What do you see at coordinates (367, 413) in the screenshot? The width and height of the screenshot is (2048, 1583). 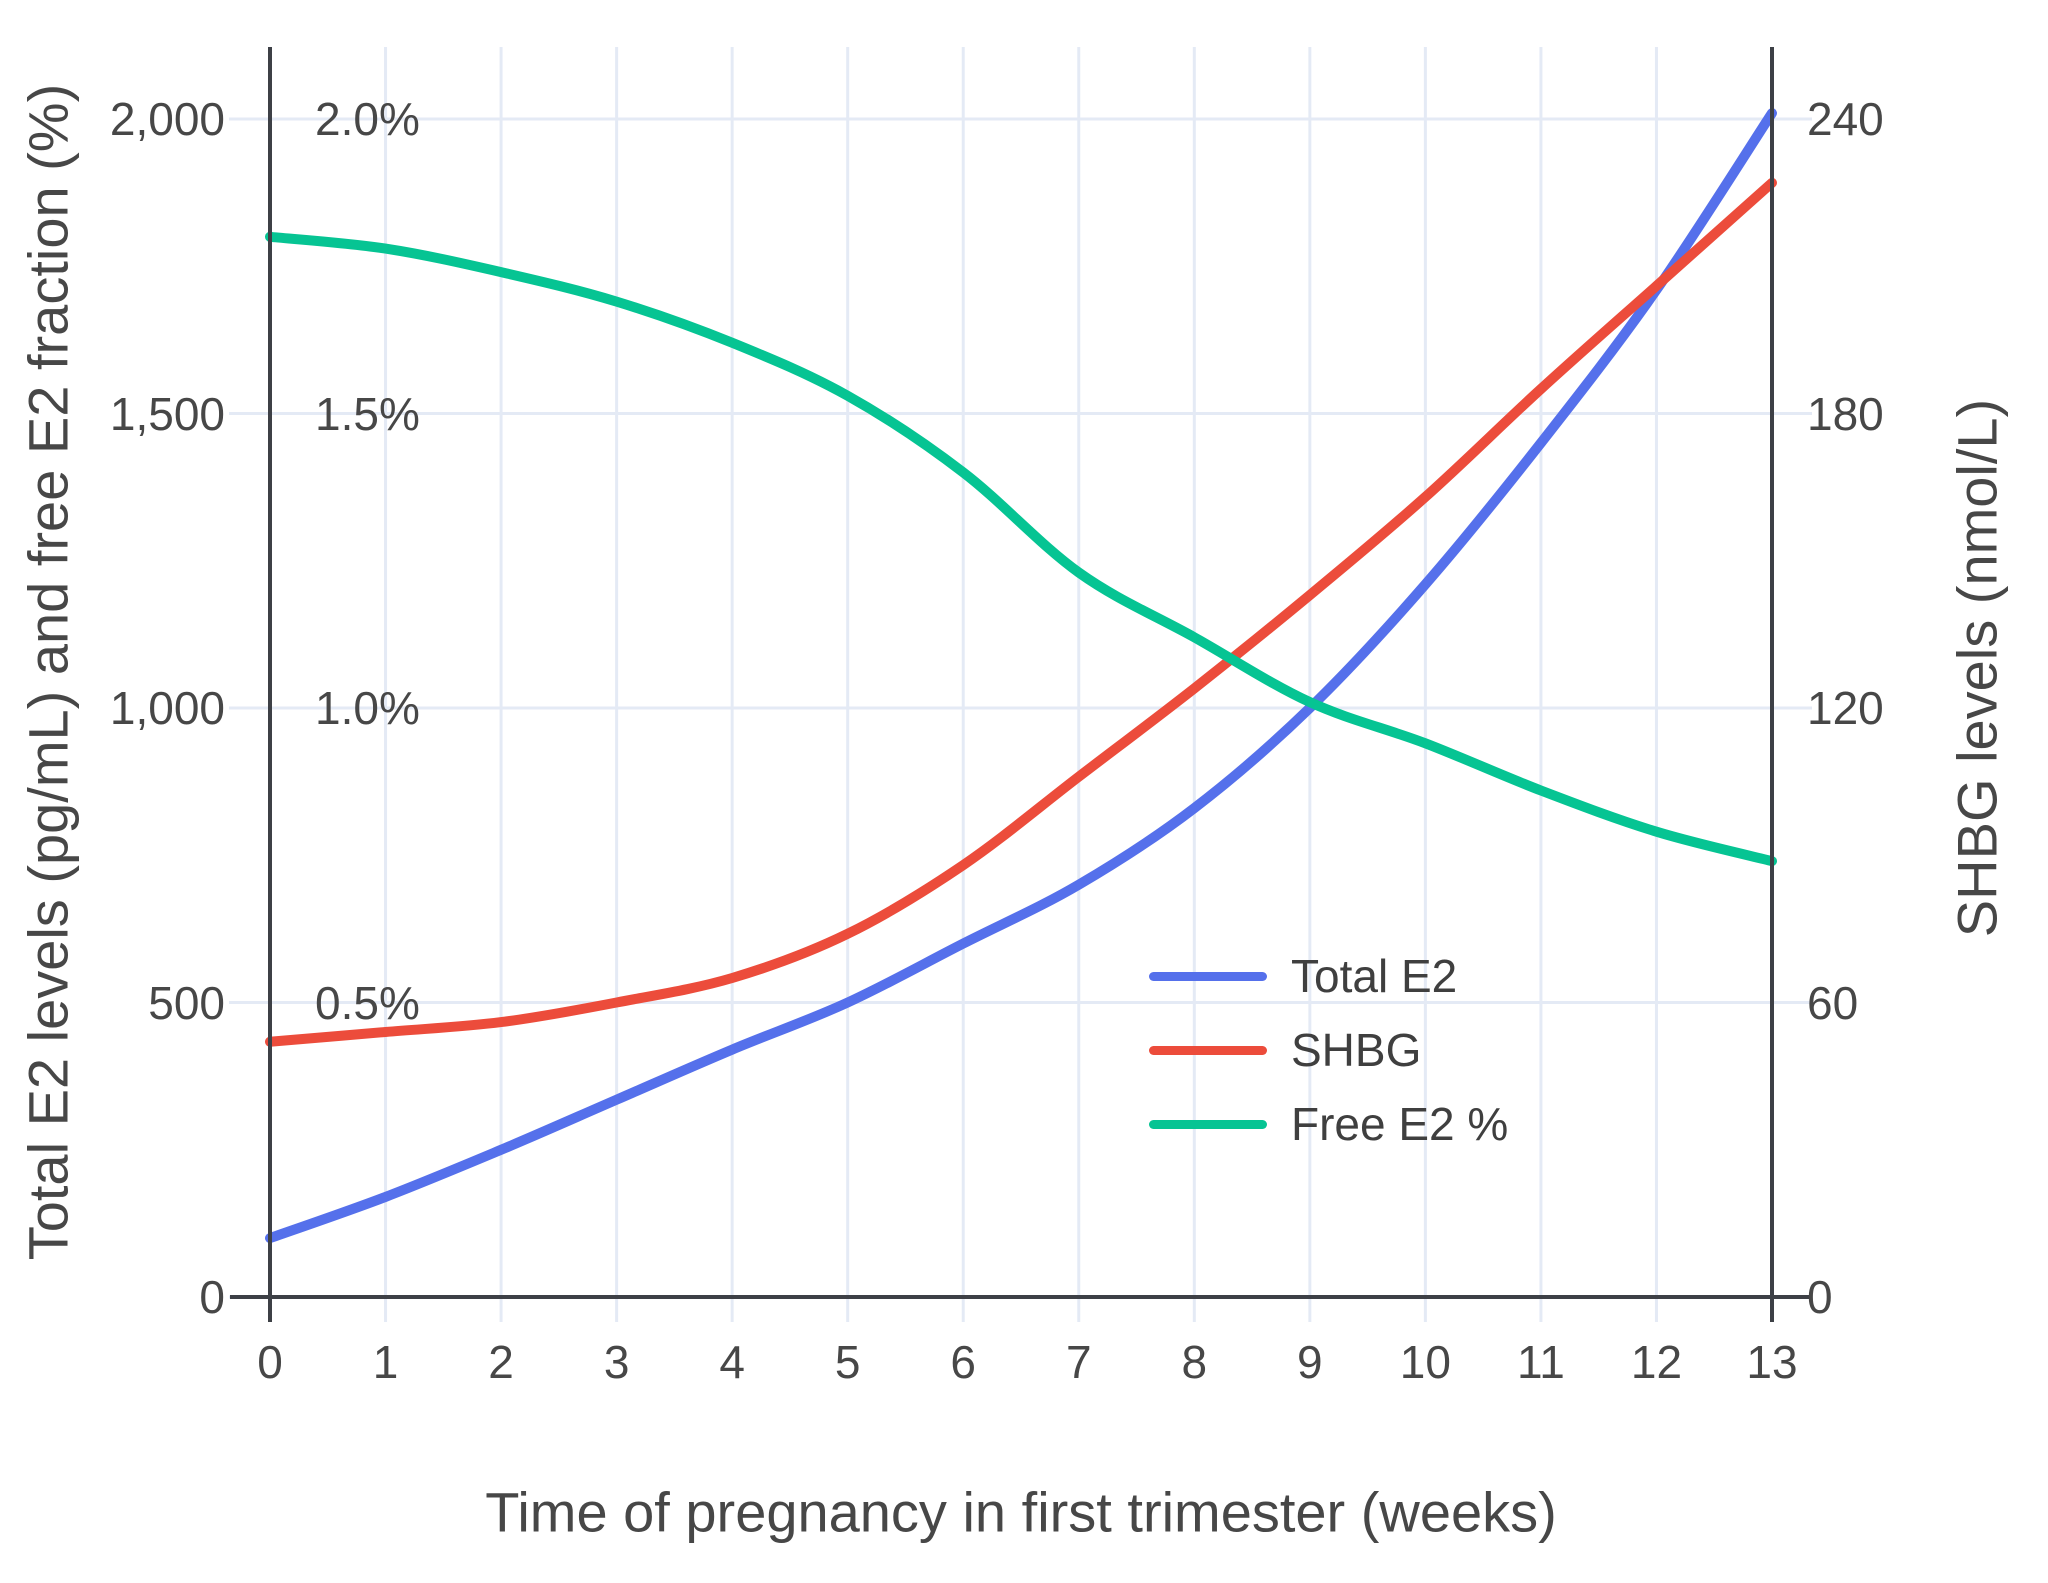 I see `y-percent-tick-label: 1.5%` at bounding box center [367, 413].